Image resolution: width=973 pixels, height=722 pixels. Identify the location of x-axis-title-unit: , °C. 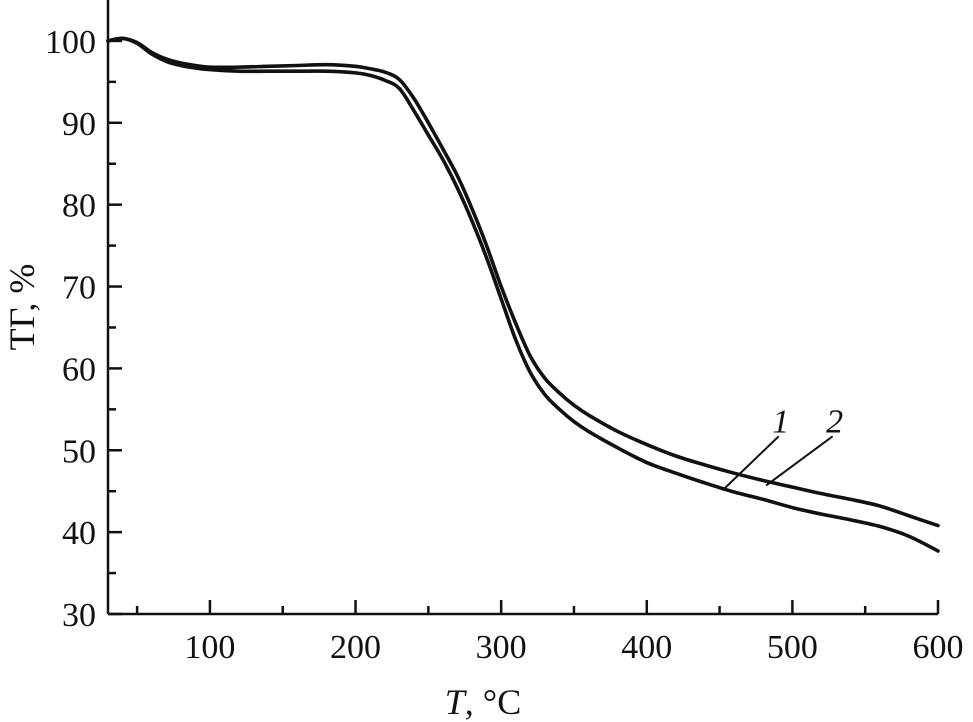
(493, 702).